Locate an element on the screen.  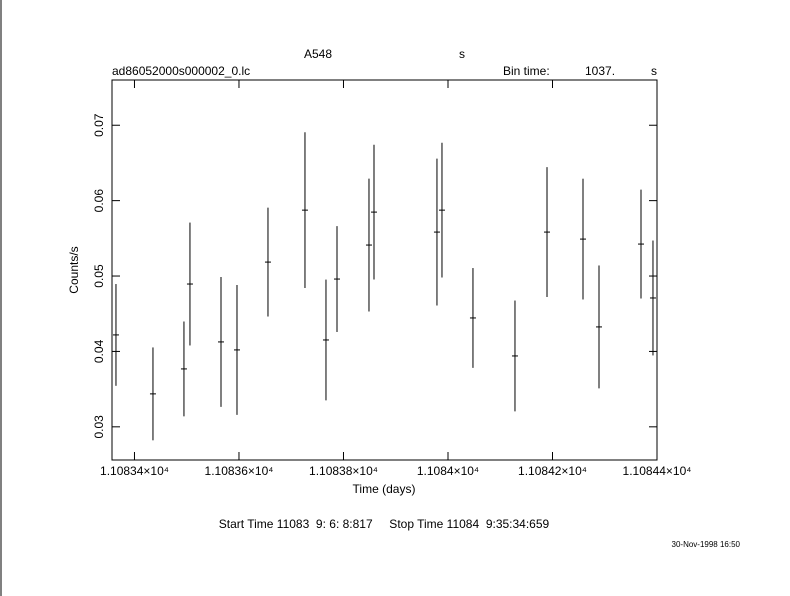
date-stamp: 30-Nov-1998 16:50 is located at coordinates (706, 544).